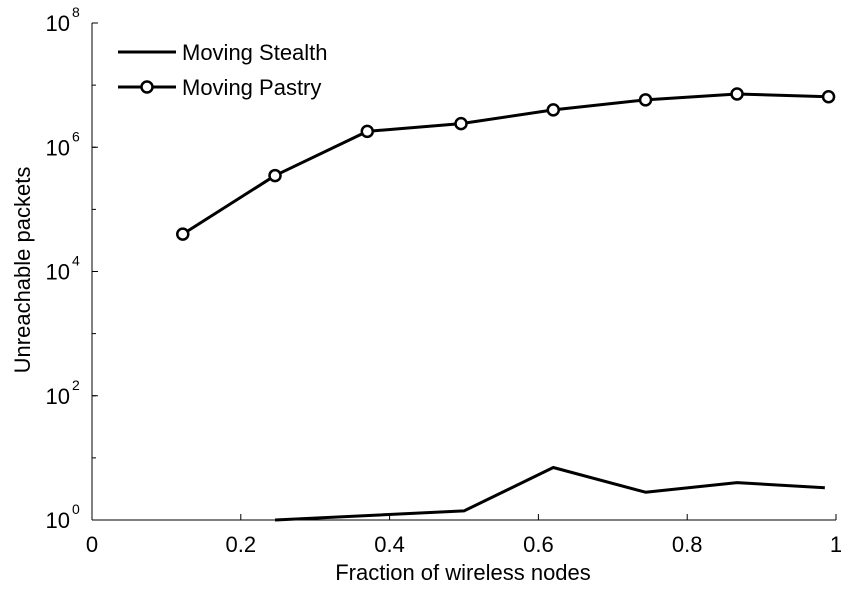 The image size is (855, 593). I want to click on y-axis-label: Unreachable packets, so click(22, 270).